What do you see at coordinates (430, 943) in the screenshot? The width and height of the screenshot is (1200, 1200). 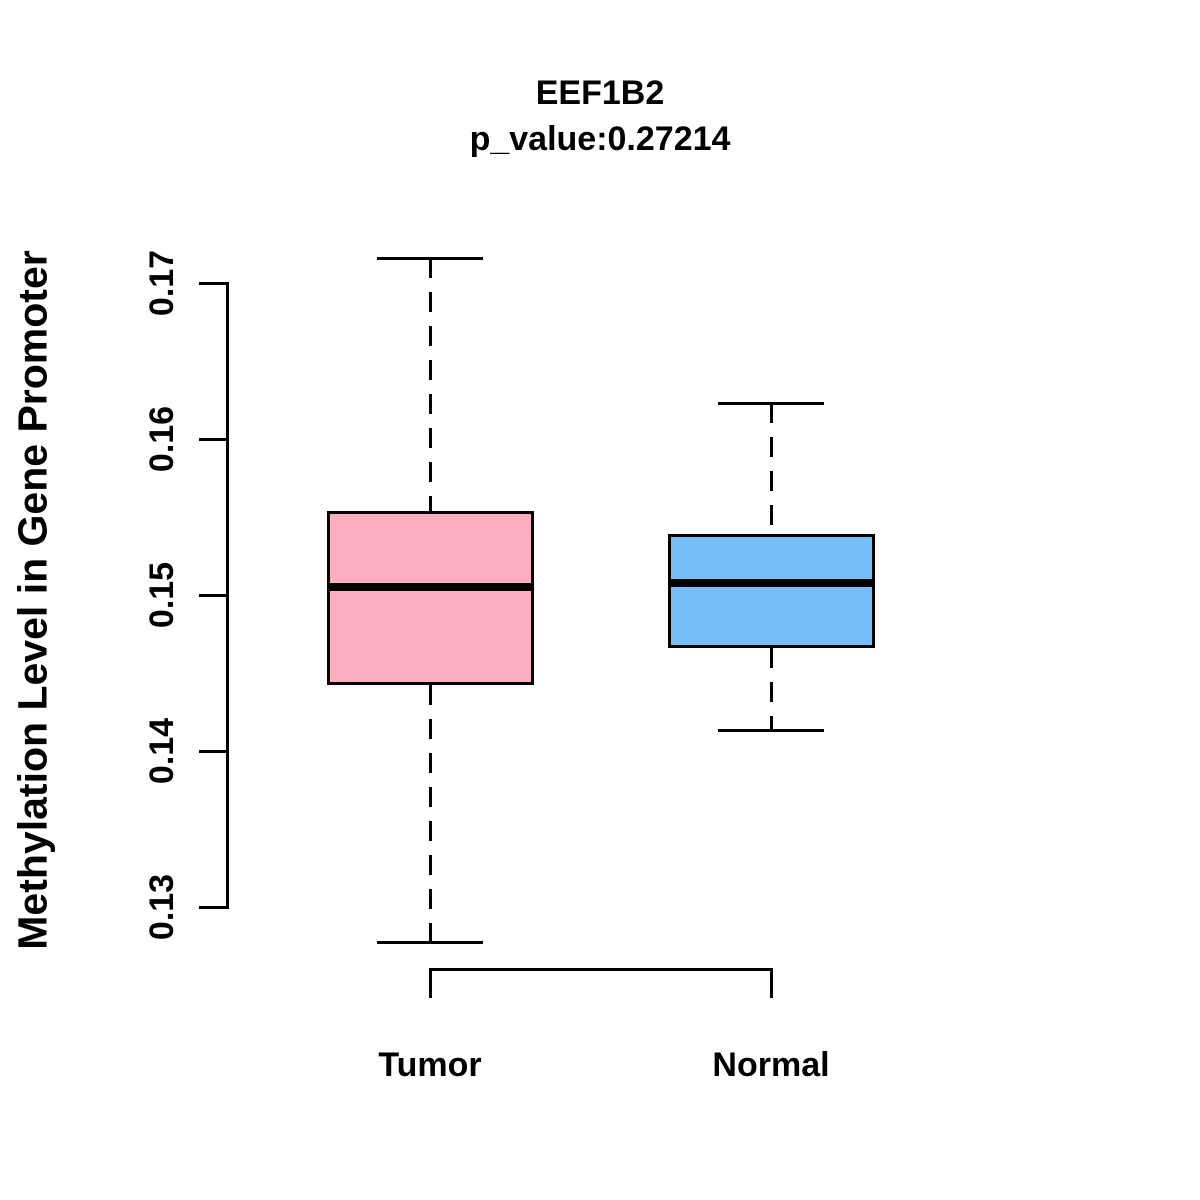 I see `whisker-cap-lower-tumor` at bounding box center [430, 943].